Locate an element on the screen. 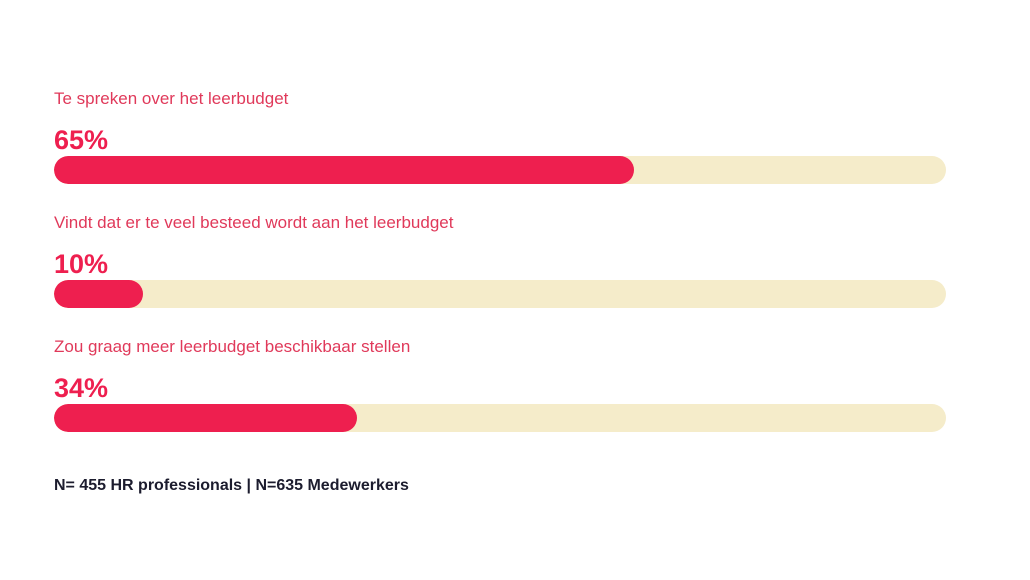 The width and height of the screenshot is (1030, 580). bar-value-label: 10% is located at coordinates (81, 264).